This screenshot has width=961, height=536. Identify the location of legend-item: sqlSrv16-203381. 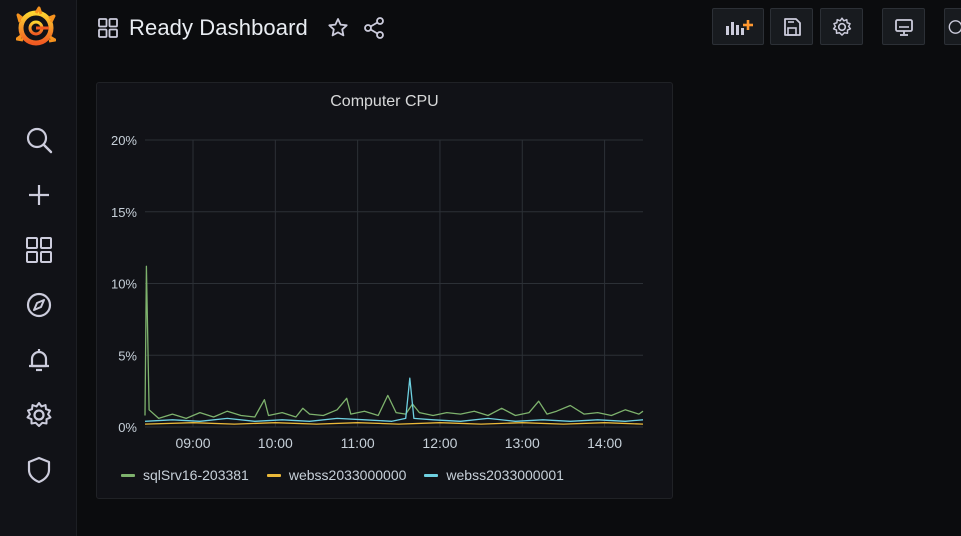
(185, 475).